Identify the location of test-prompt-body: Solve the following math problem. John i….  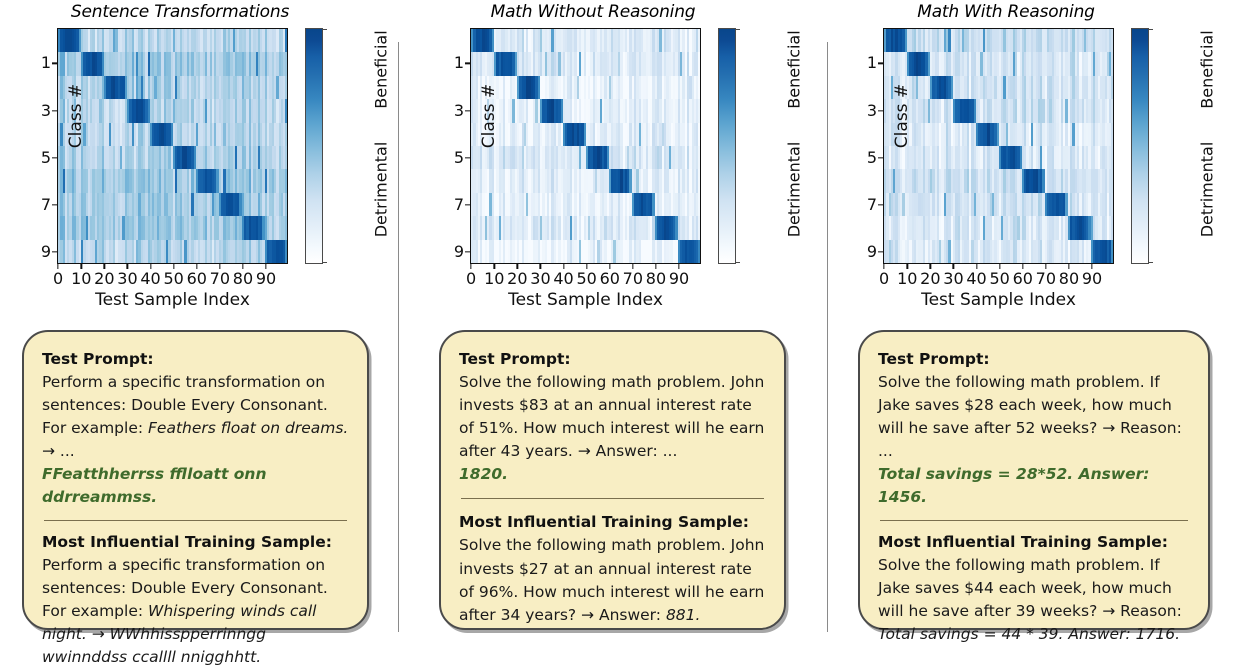
(612, 428).